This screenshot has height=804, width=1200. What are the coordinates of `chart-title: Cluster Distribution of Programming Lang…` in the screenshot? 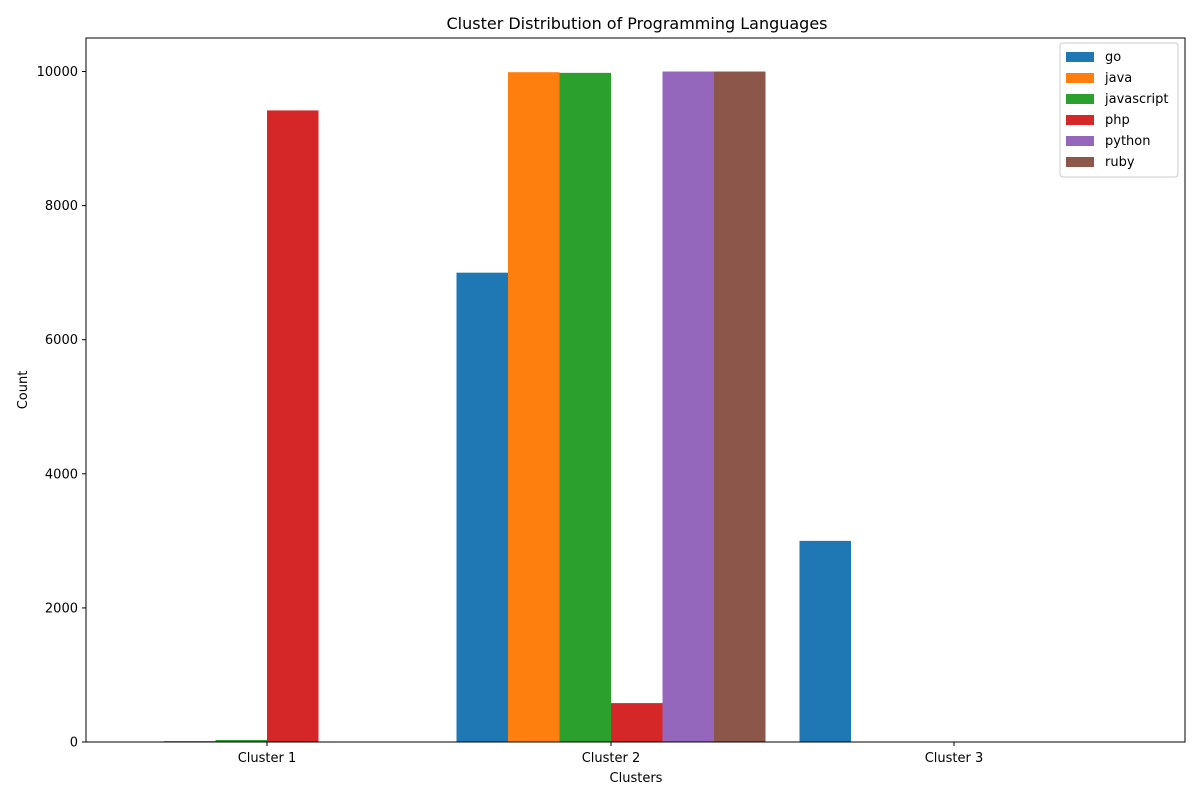 It's located at (636, 23).